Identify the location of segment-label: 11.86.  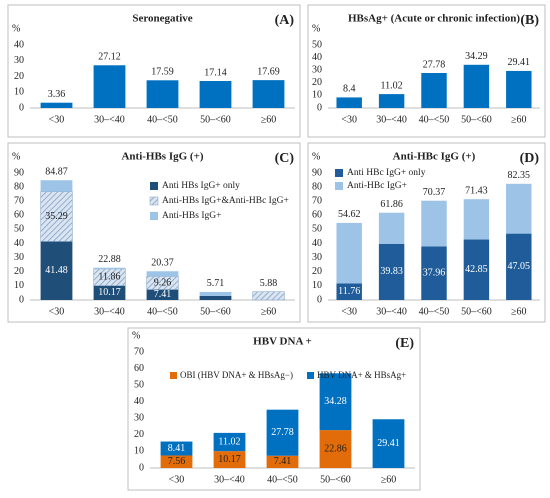
(109, 277).